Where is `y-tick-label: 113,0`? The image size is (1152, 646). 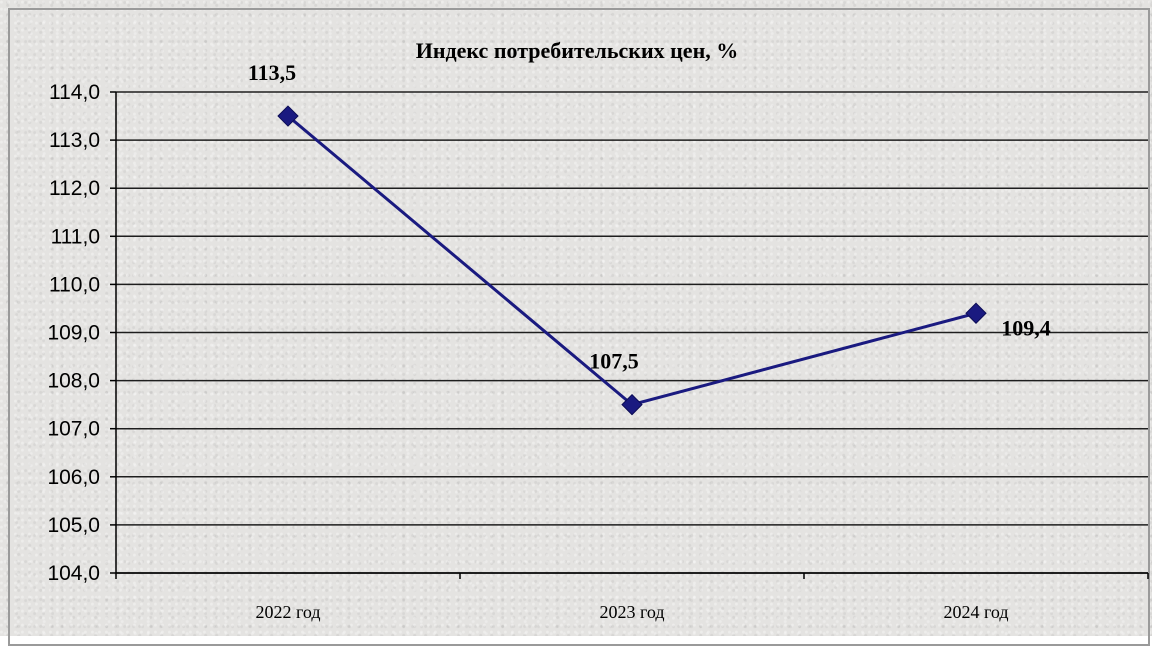
y-tick-label: 113,0 is located at coordinates (74, 140).